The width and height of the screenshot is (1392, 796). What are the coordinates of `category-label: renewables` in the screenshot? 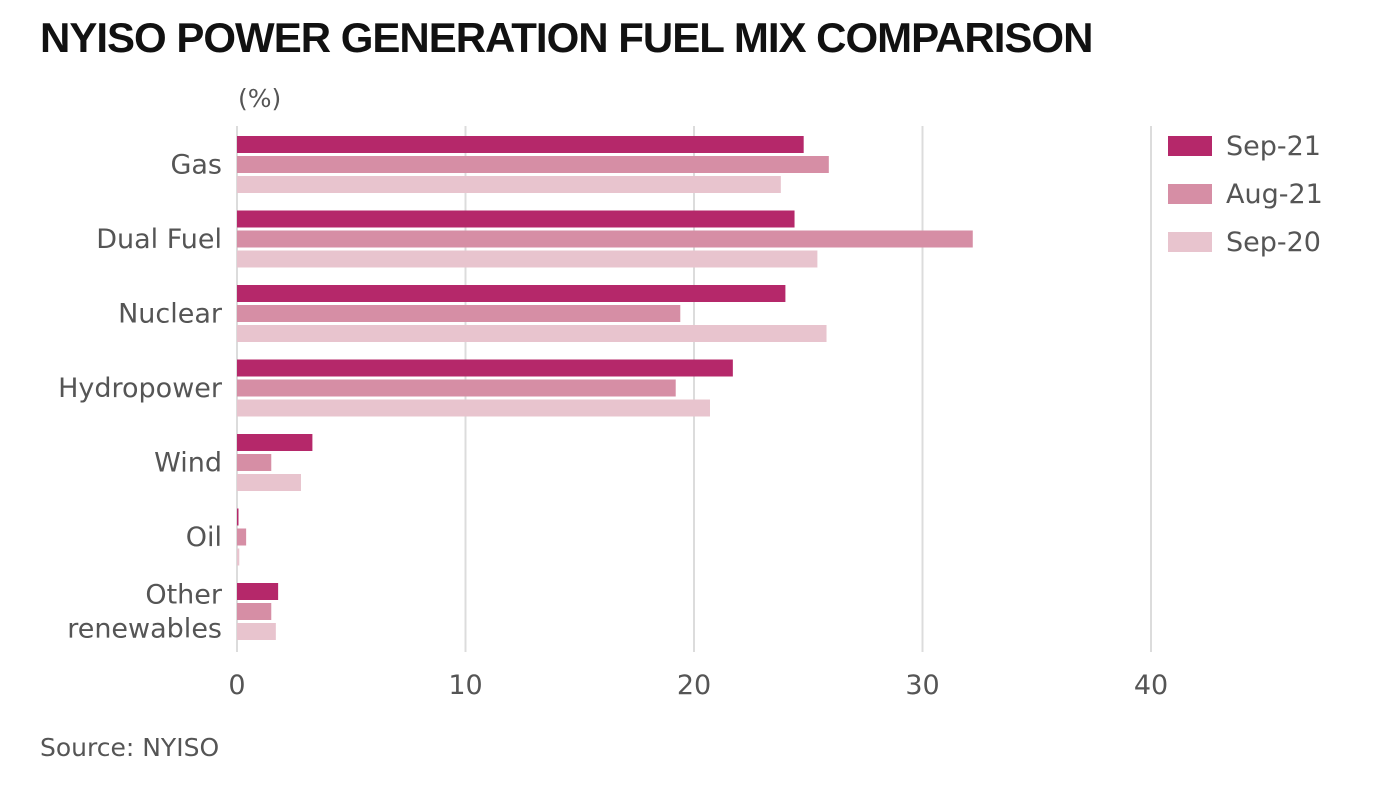 It's located at (144, 629).